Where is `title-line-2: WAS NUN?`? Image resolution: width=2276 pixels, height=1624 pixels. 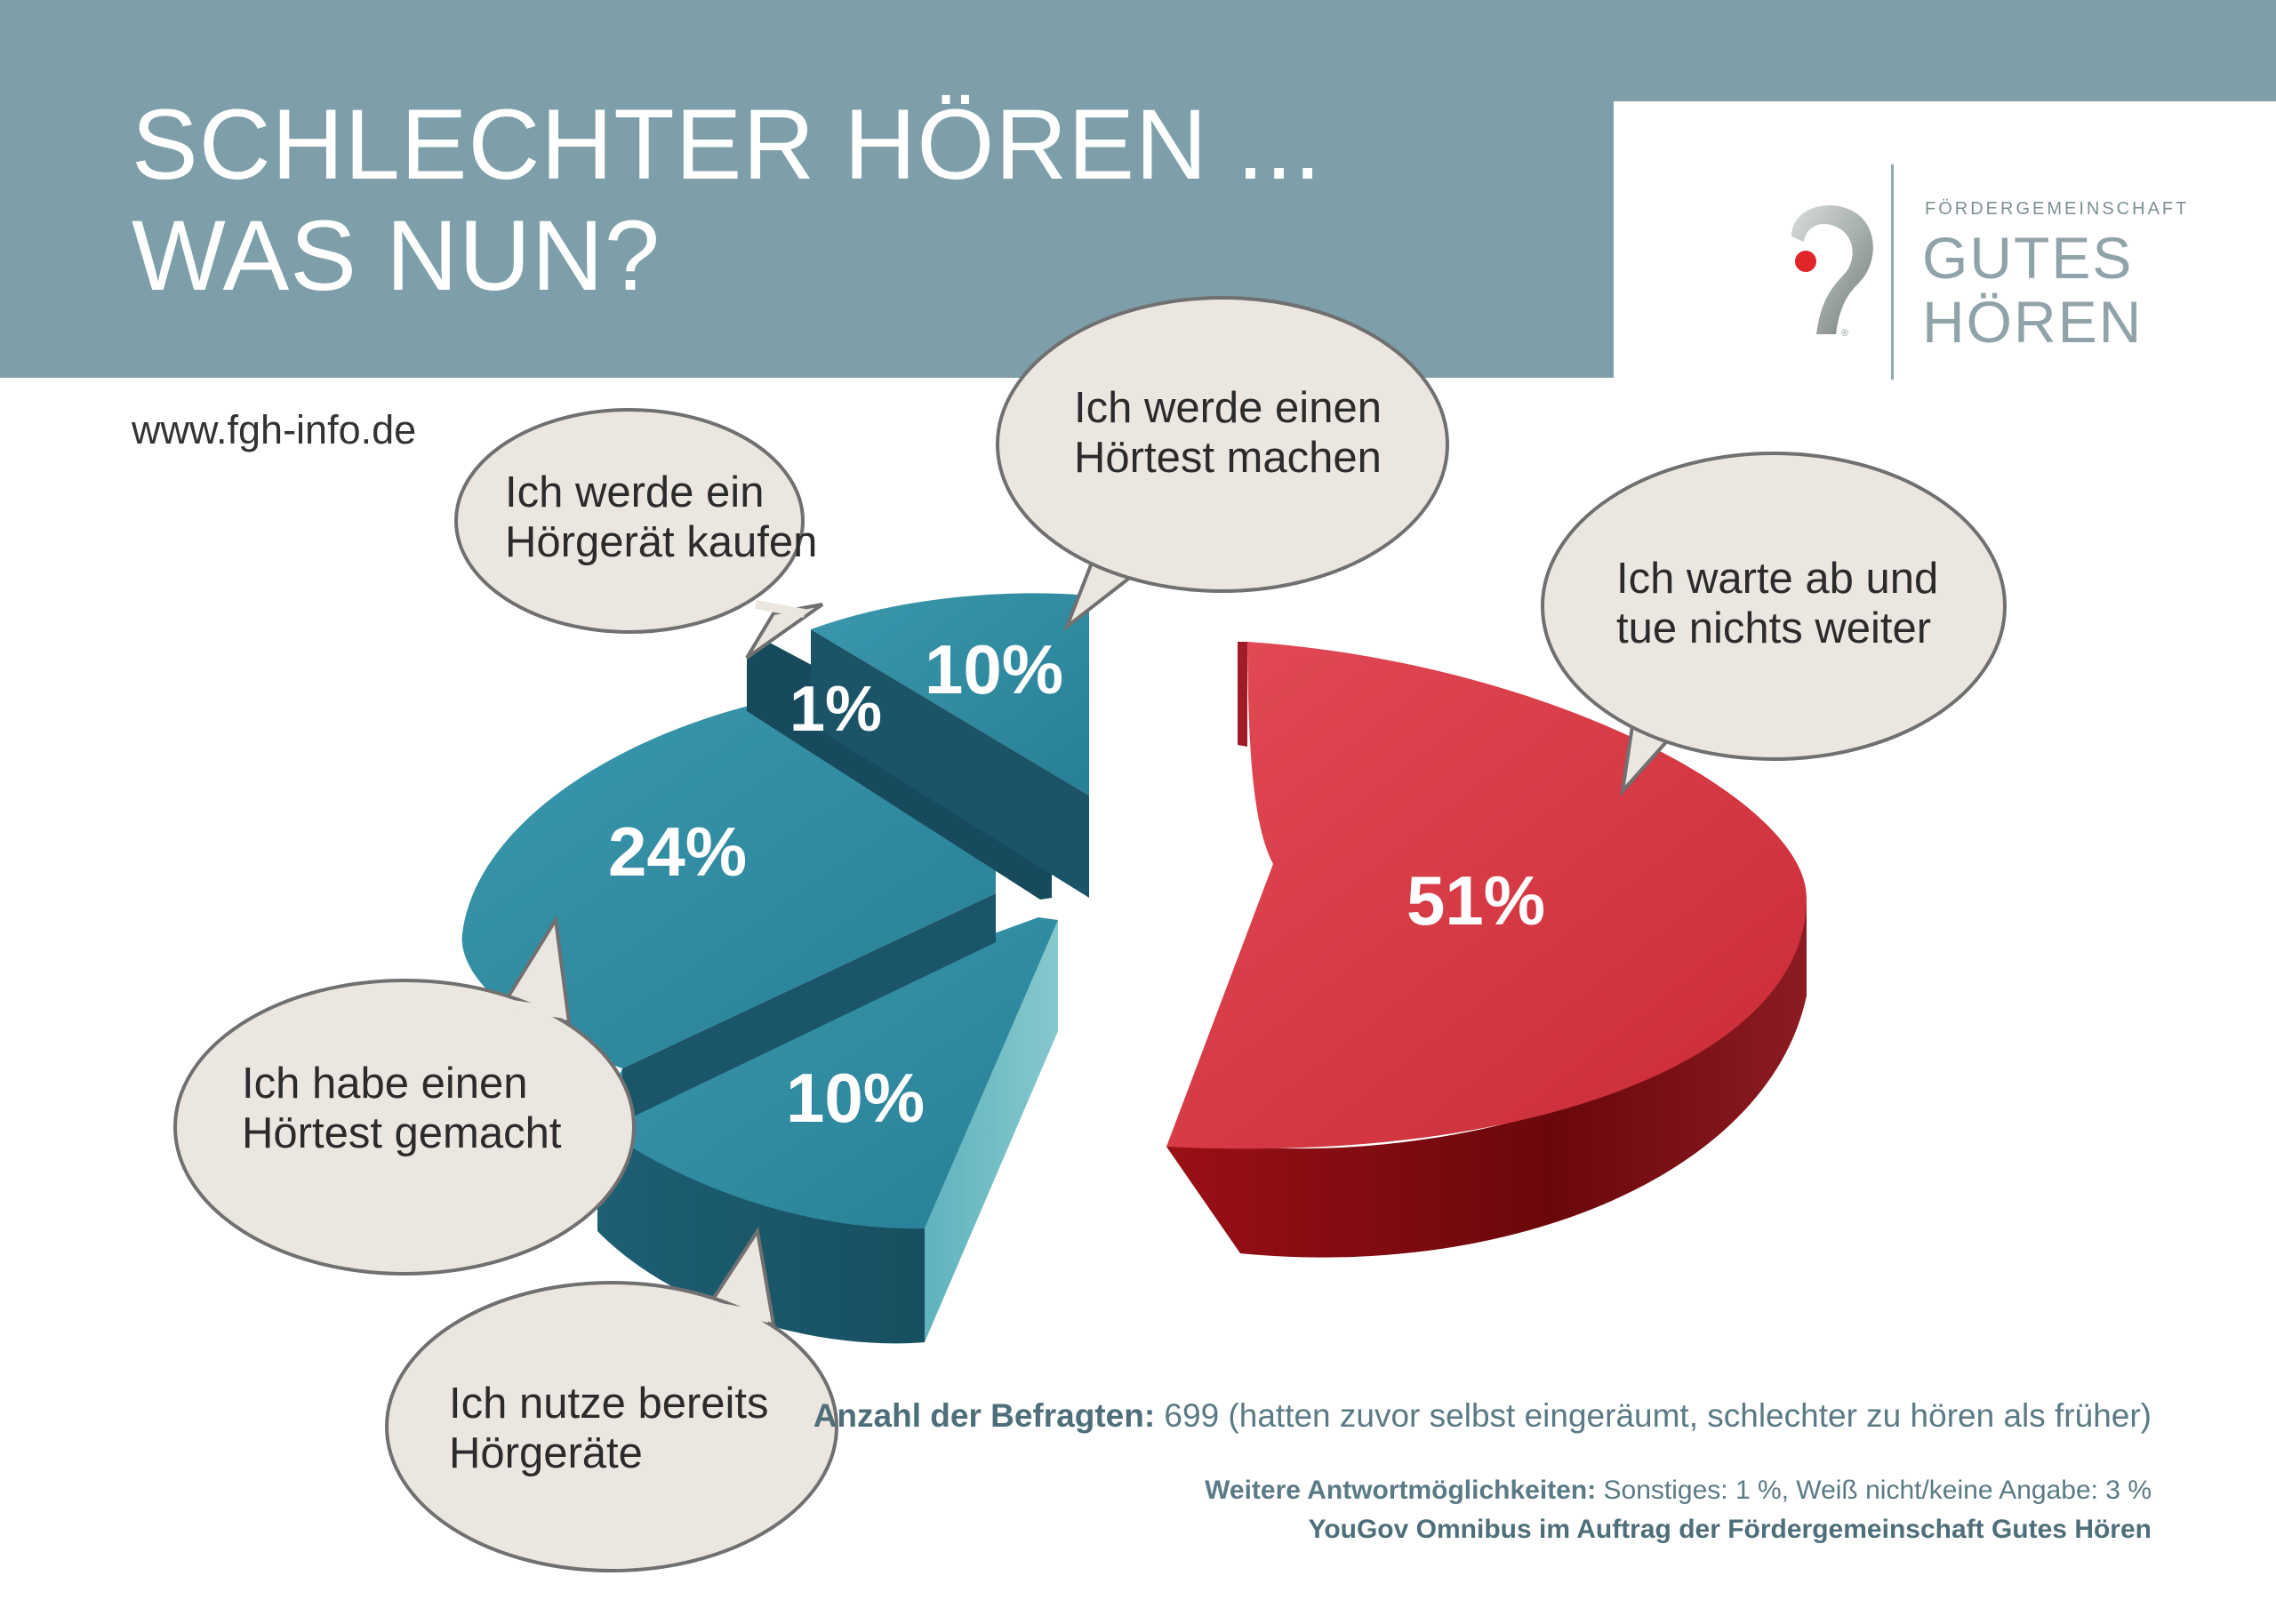 title-line-2: WAS NUN? is located at coordinates (397, 255).